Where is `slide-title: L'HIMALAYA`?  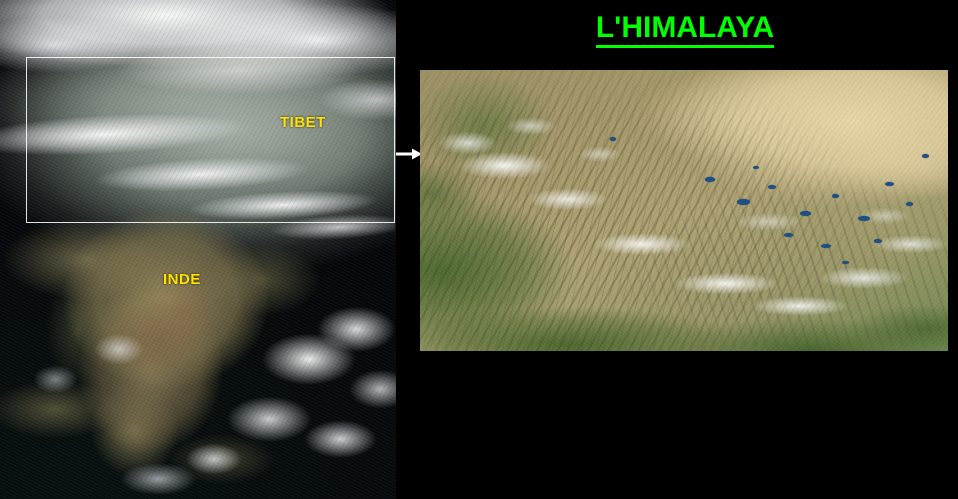 slide-title: L'HIMALAYA is located at coordinates (685, 29).